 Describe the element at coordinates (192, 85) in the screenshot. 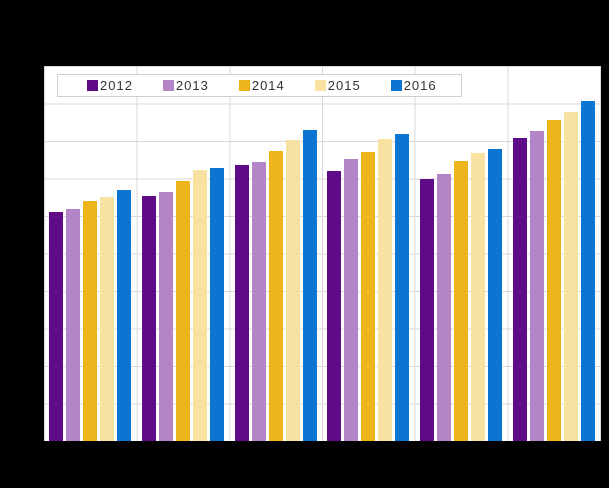

I see `legend-label: 2013` at that location.